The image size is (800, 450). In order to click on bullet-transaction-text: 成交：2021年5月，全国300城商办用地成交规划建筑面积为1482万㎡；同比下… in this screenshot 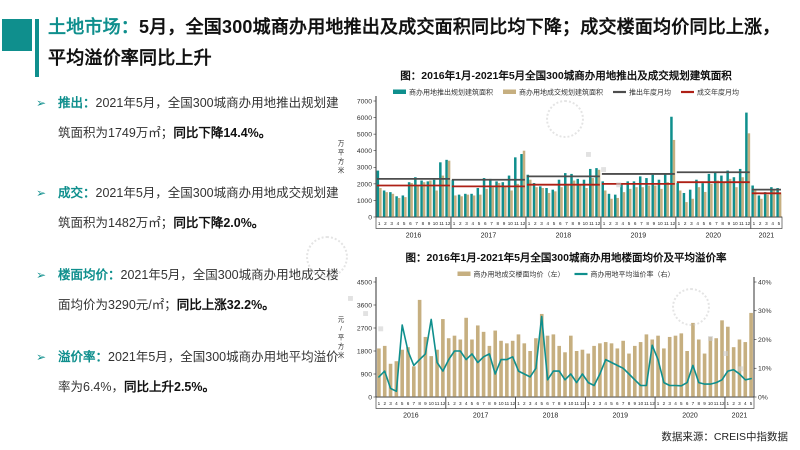, I will do `click(198, 208)`.